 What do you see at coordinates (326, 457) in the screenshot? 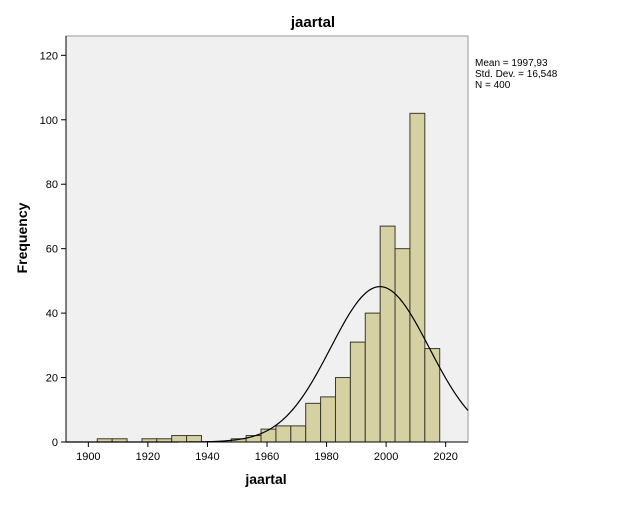
I see `x-tick-label-4: 1980` at bounding box center [326, 457].